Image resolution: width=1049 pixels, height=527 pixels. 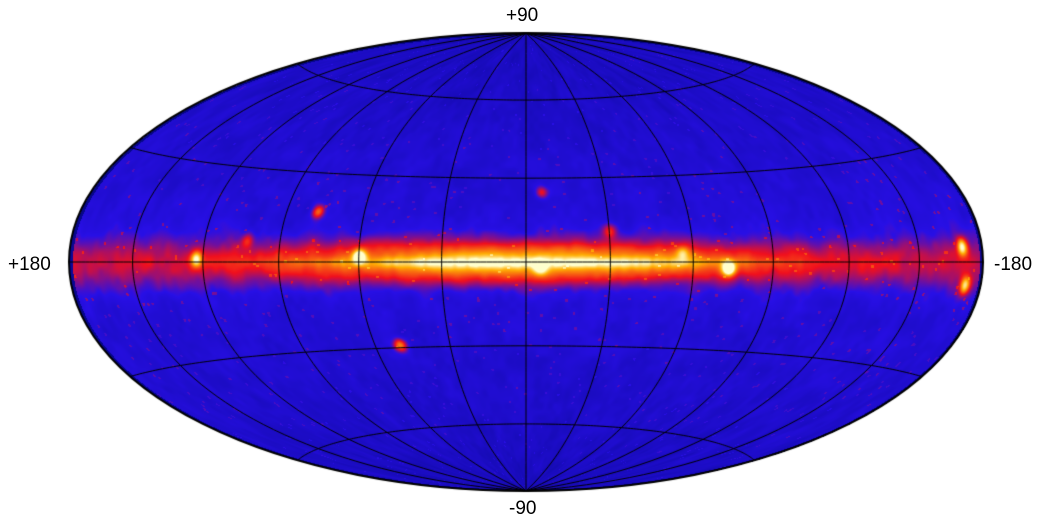 What do you see at coordinates (29, 264) in the screenshot?
I see `longitude-left-label: +180` at bounding box center [29, 264].